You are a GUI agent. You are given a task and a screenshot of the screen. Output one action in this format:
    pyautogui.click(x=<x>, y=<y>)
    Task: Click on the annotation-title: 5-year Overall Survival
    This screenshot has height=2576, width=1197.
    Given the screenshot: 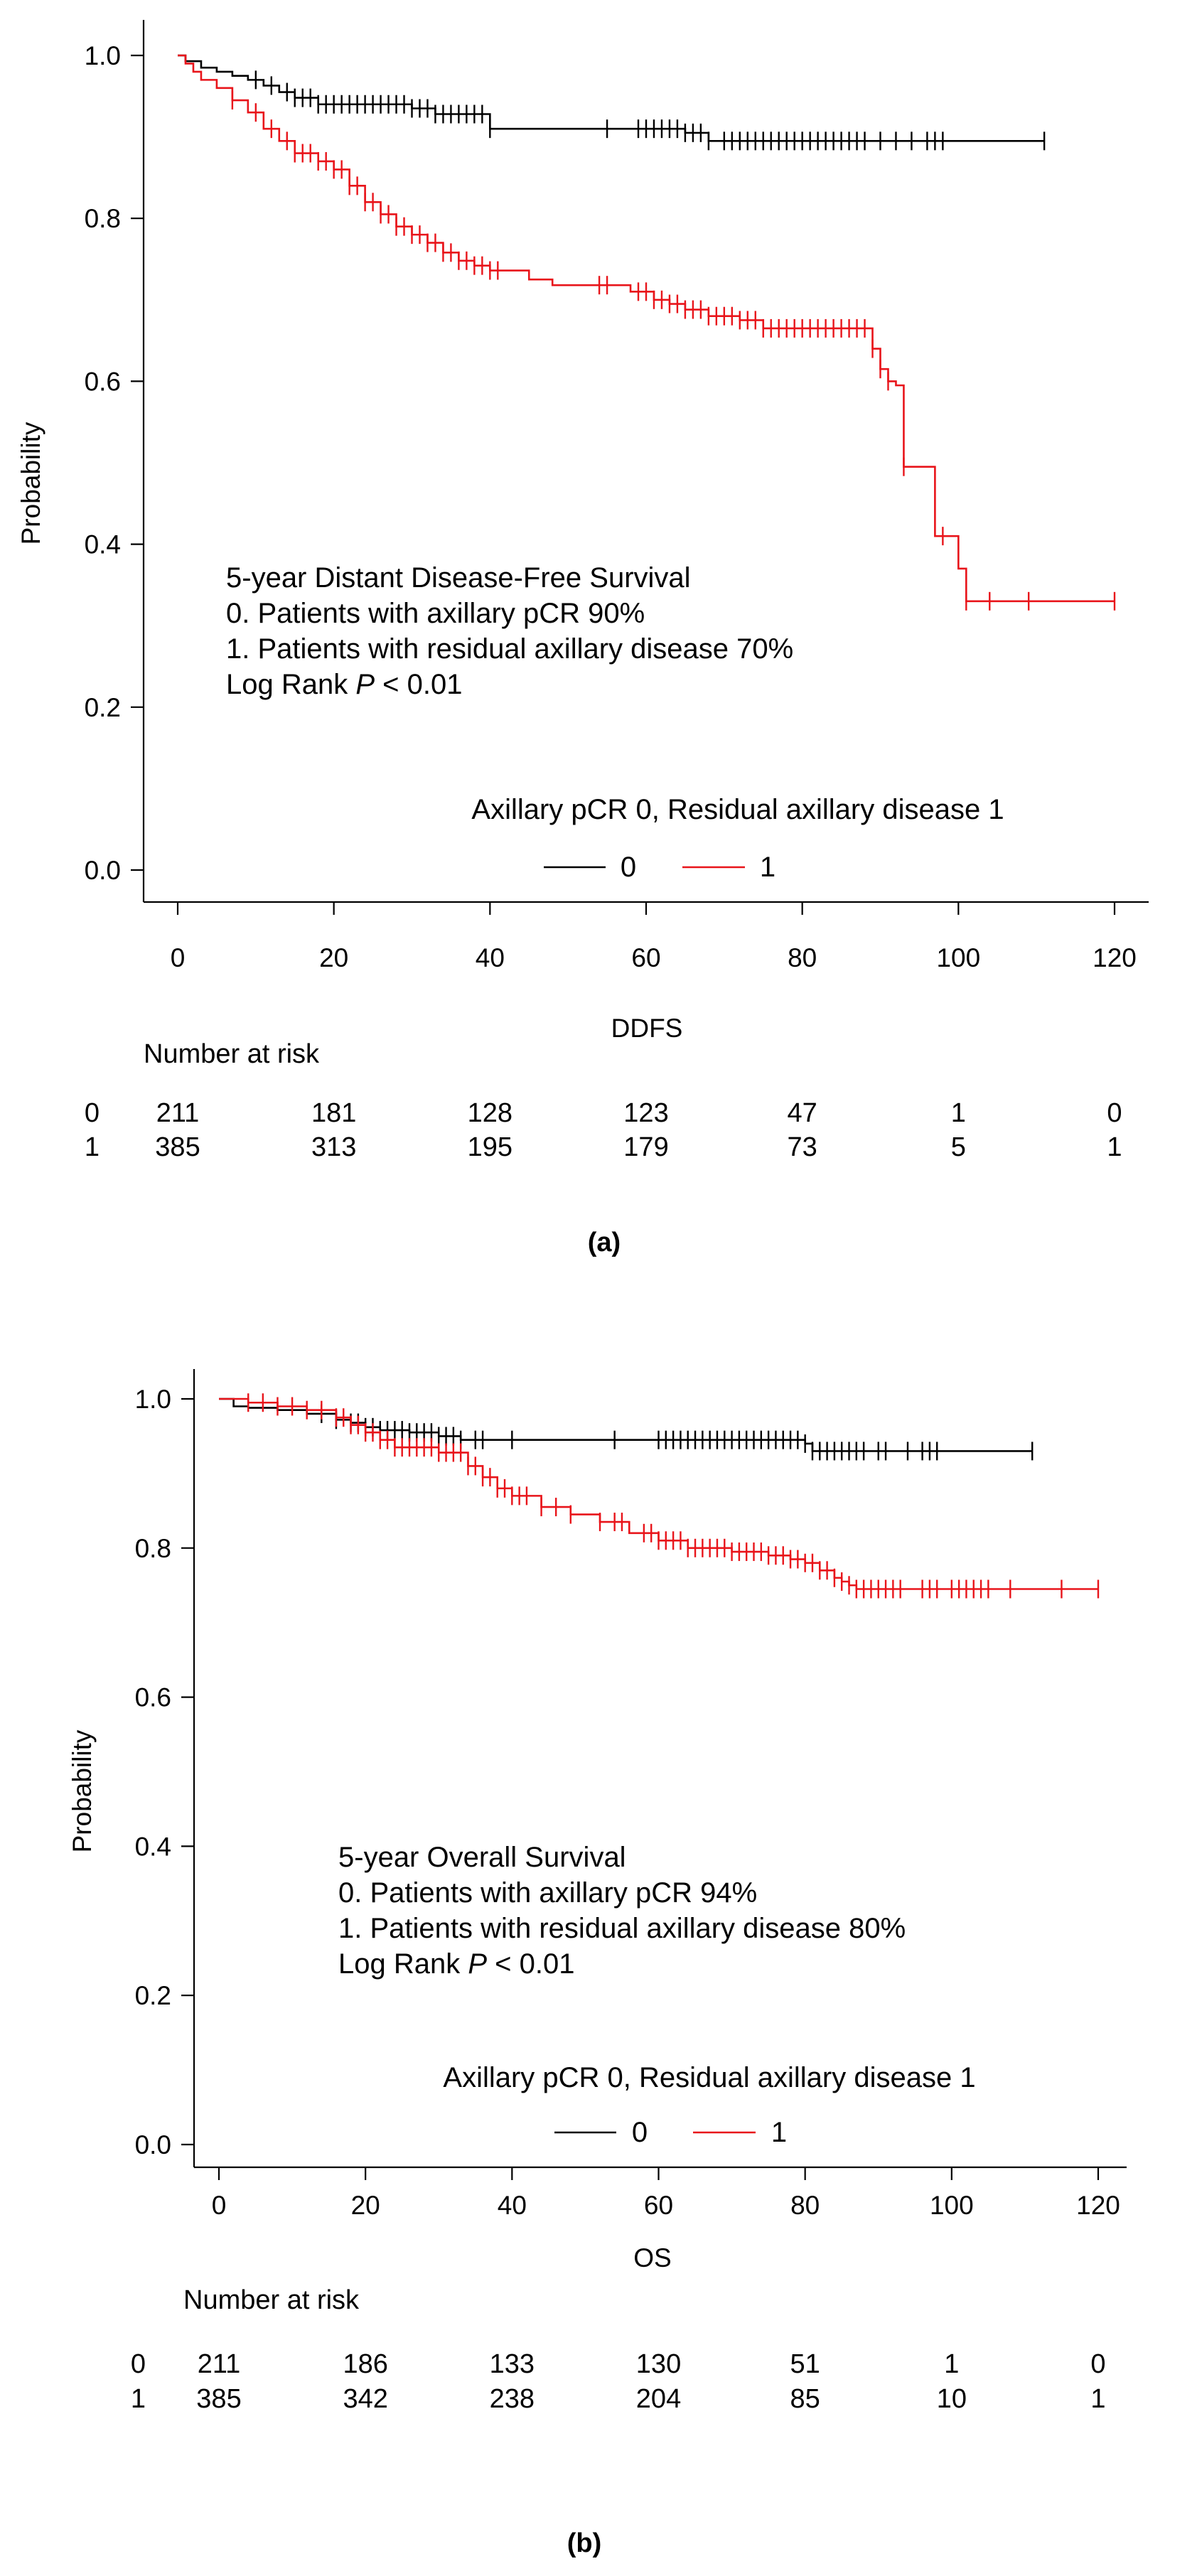 What is the action you would take?
    pyautogui.click(x=482, y=1857)
    